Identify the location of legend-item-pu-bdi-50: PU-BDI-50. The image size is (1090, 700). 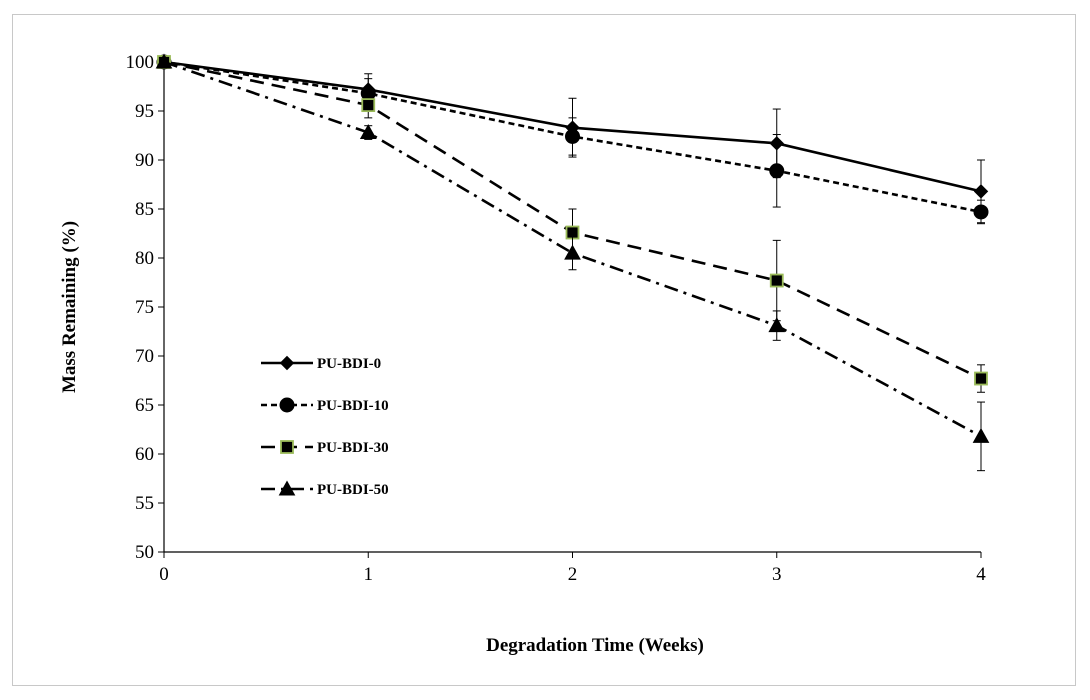
(325, 489).